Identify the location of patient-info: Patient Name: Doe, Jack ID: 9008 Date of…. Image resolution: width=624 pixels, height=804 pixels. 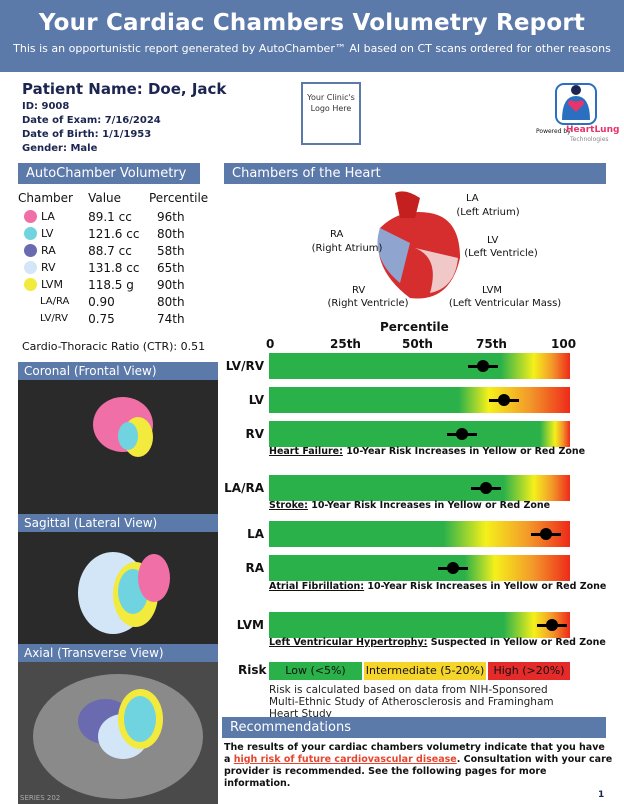
(124, 117).